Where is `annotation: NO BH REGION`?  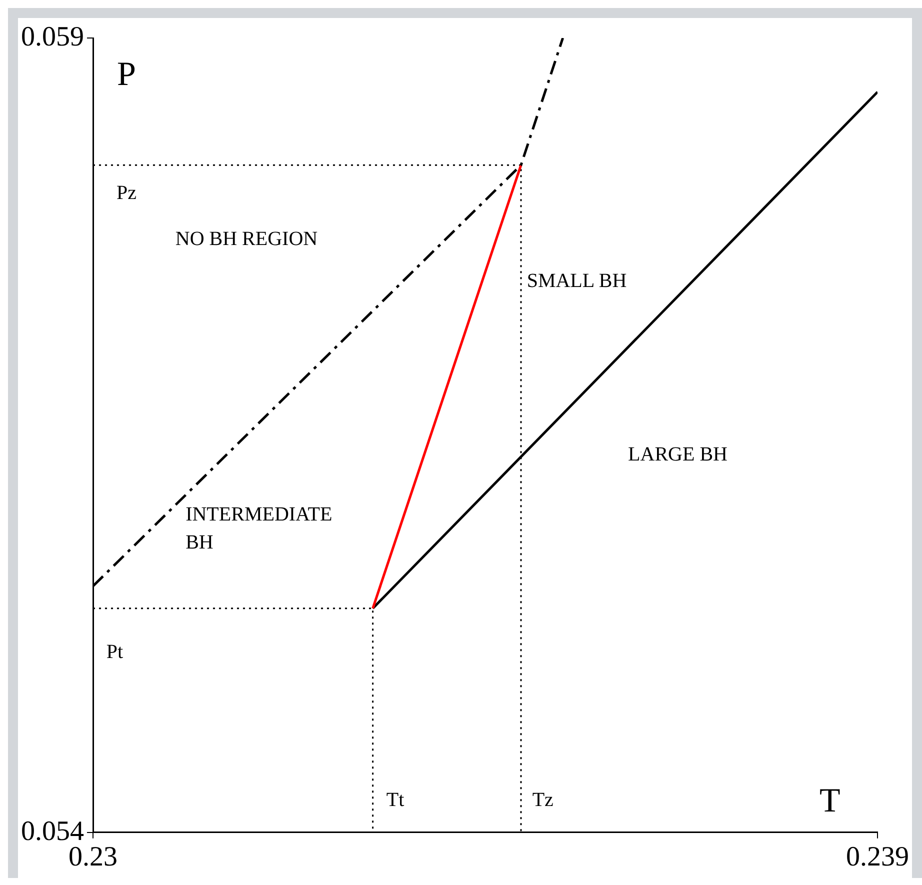
annotation: NO BH REGION is located at coordinates (246, 239).